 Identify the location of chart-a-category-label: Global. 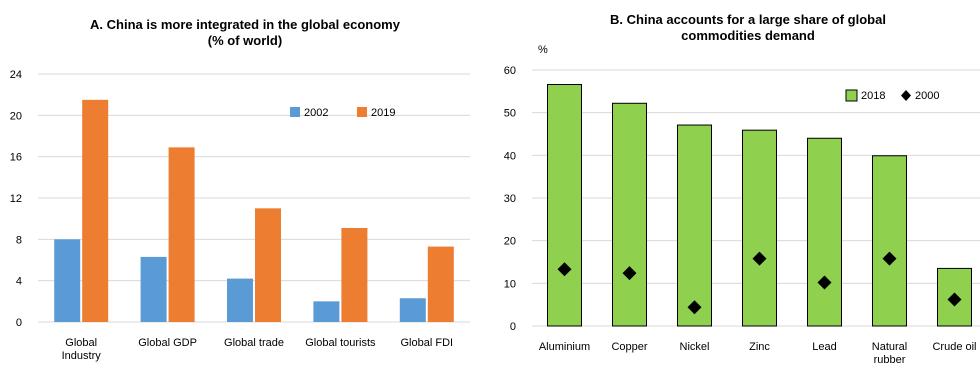
(81, 343).